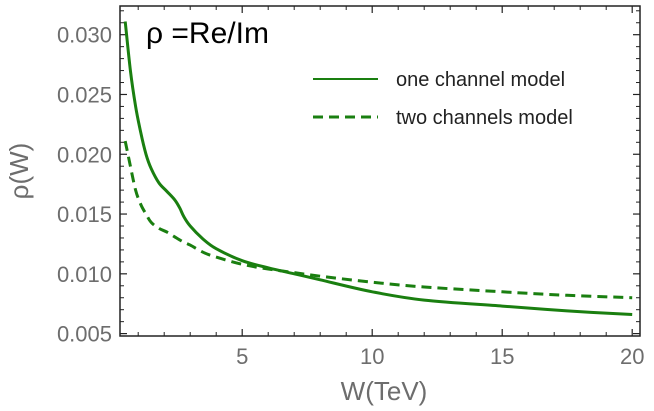 The height and width of the screenshot is (411, 654). What do you see at coordinates (484, 118) in the screenshot?
I see `legend-label-two-channels: two channels model` at bounding box center [484, 118].